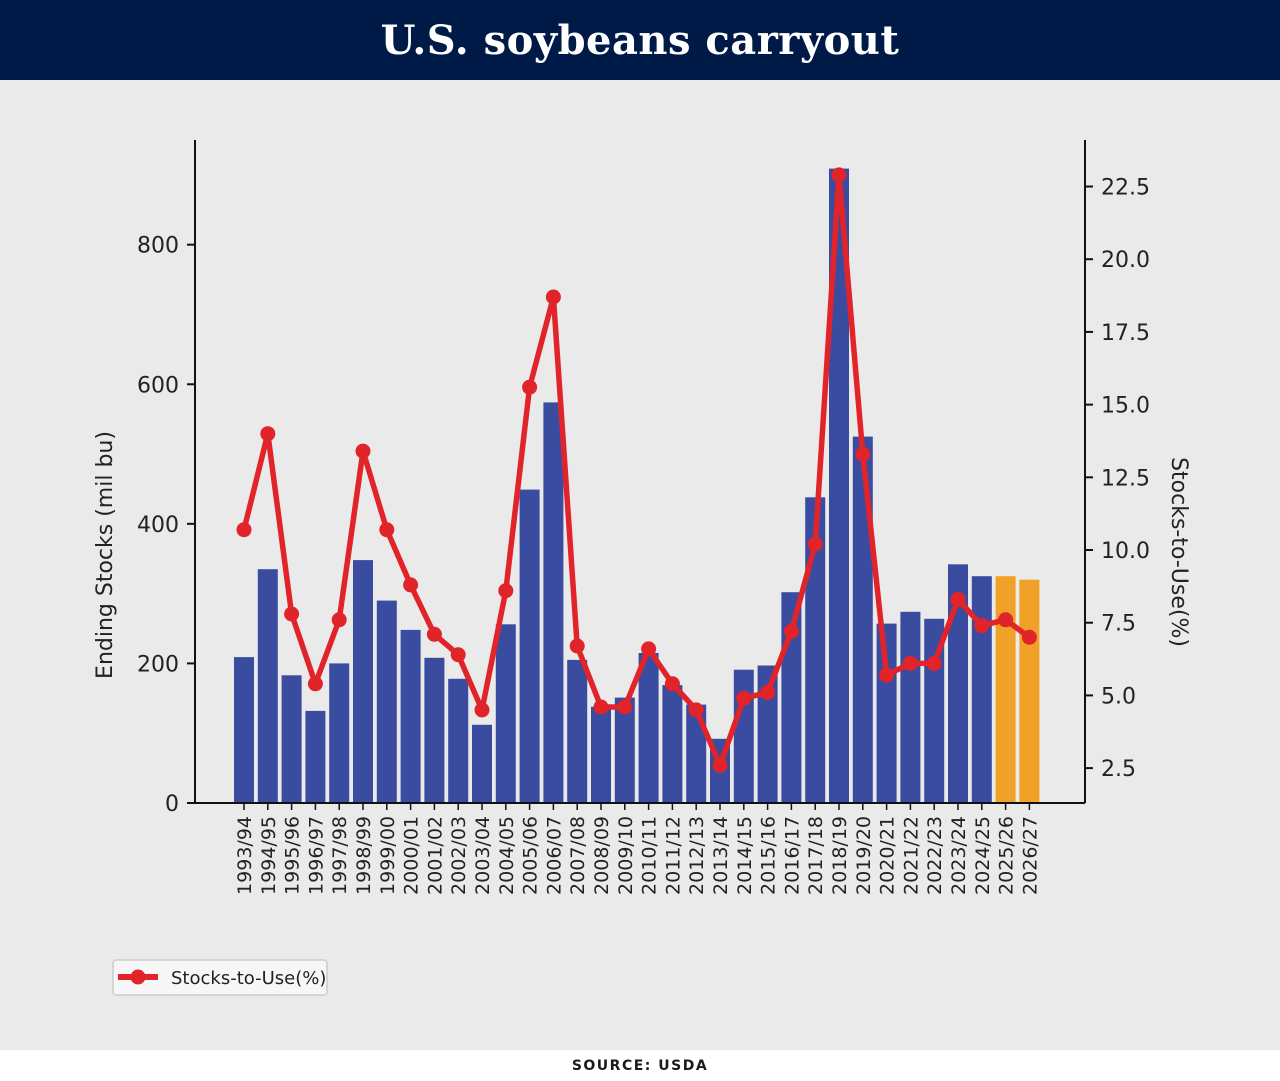 This screenshot has width=1280, height=1081. I want to click on y2-tick-label: 22.5, so click(1125, 188).